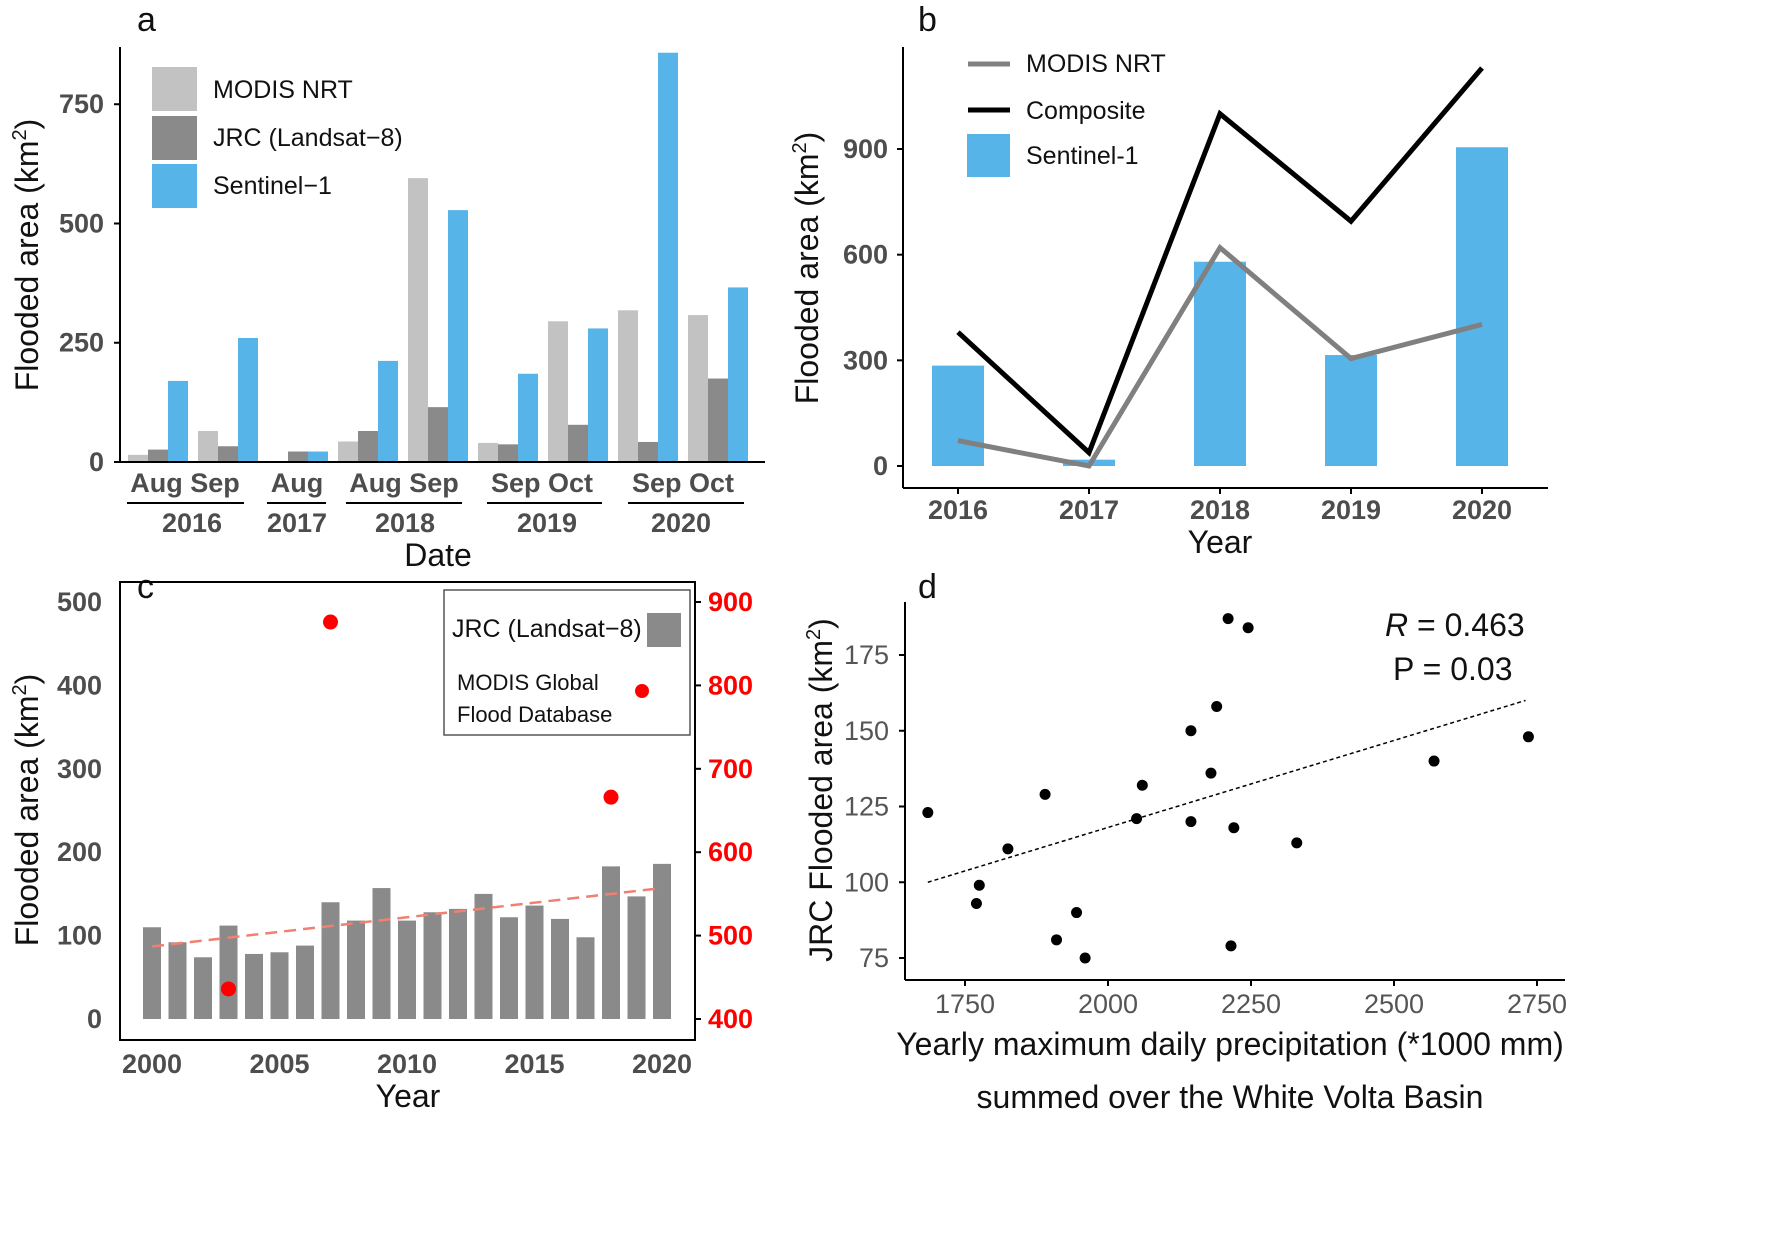 The image size is (1770, 1255). I want to click on legend-label-sentinel1: Sentinel−1, so click(272, 186).